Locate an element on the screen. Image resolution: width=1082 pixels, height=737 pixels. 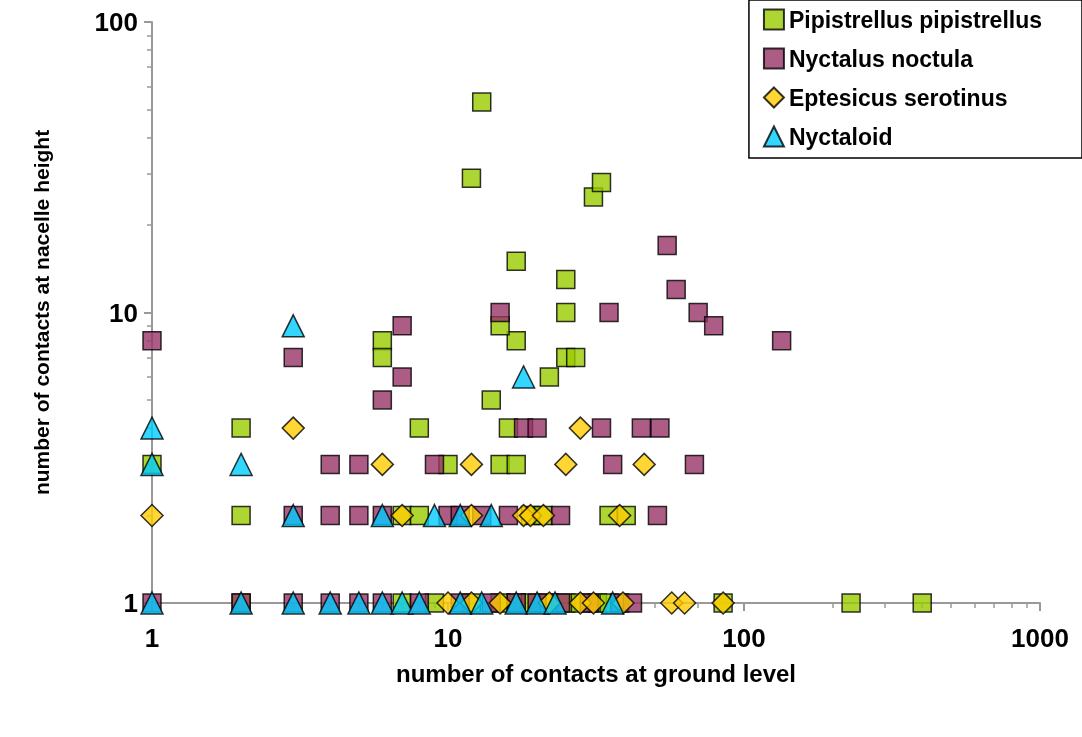
x-tick-label: 10 is located at coordinates (448, 638).